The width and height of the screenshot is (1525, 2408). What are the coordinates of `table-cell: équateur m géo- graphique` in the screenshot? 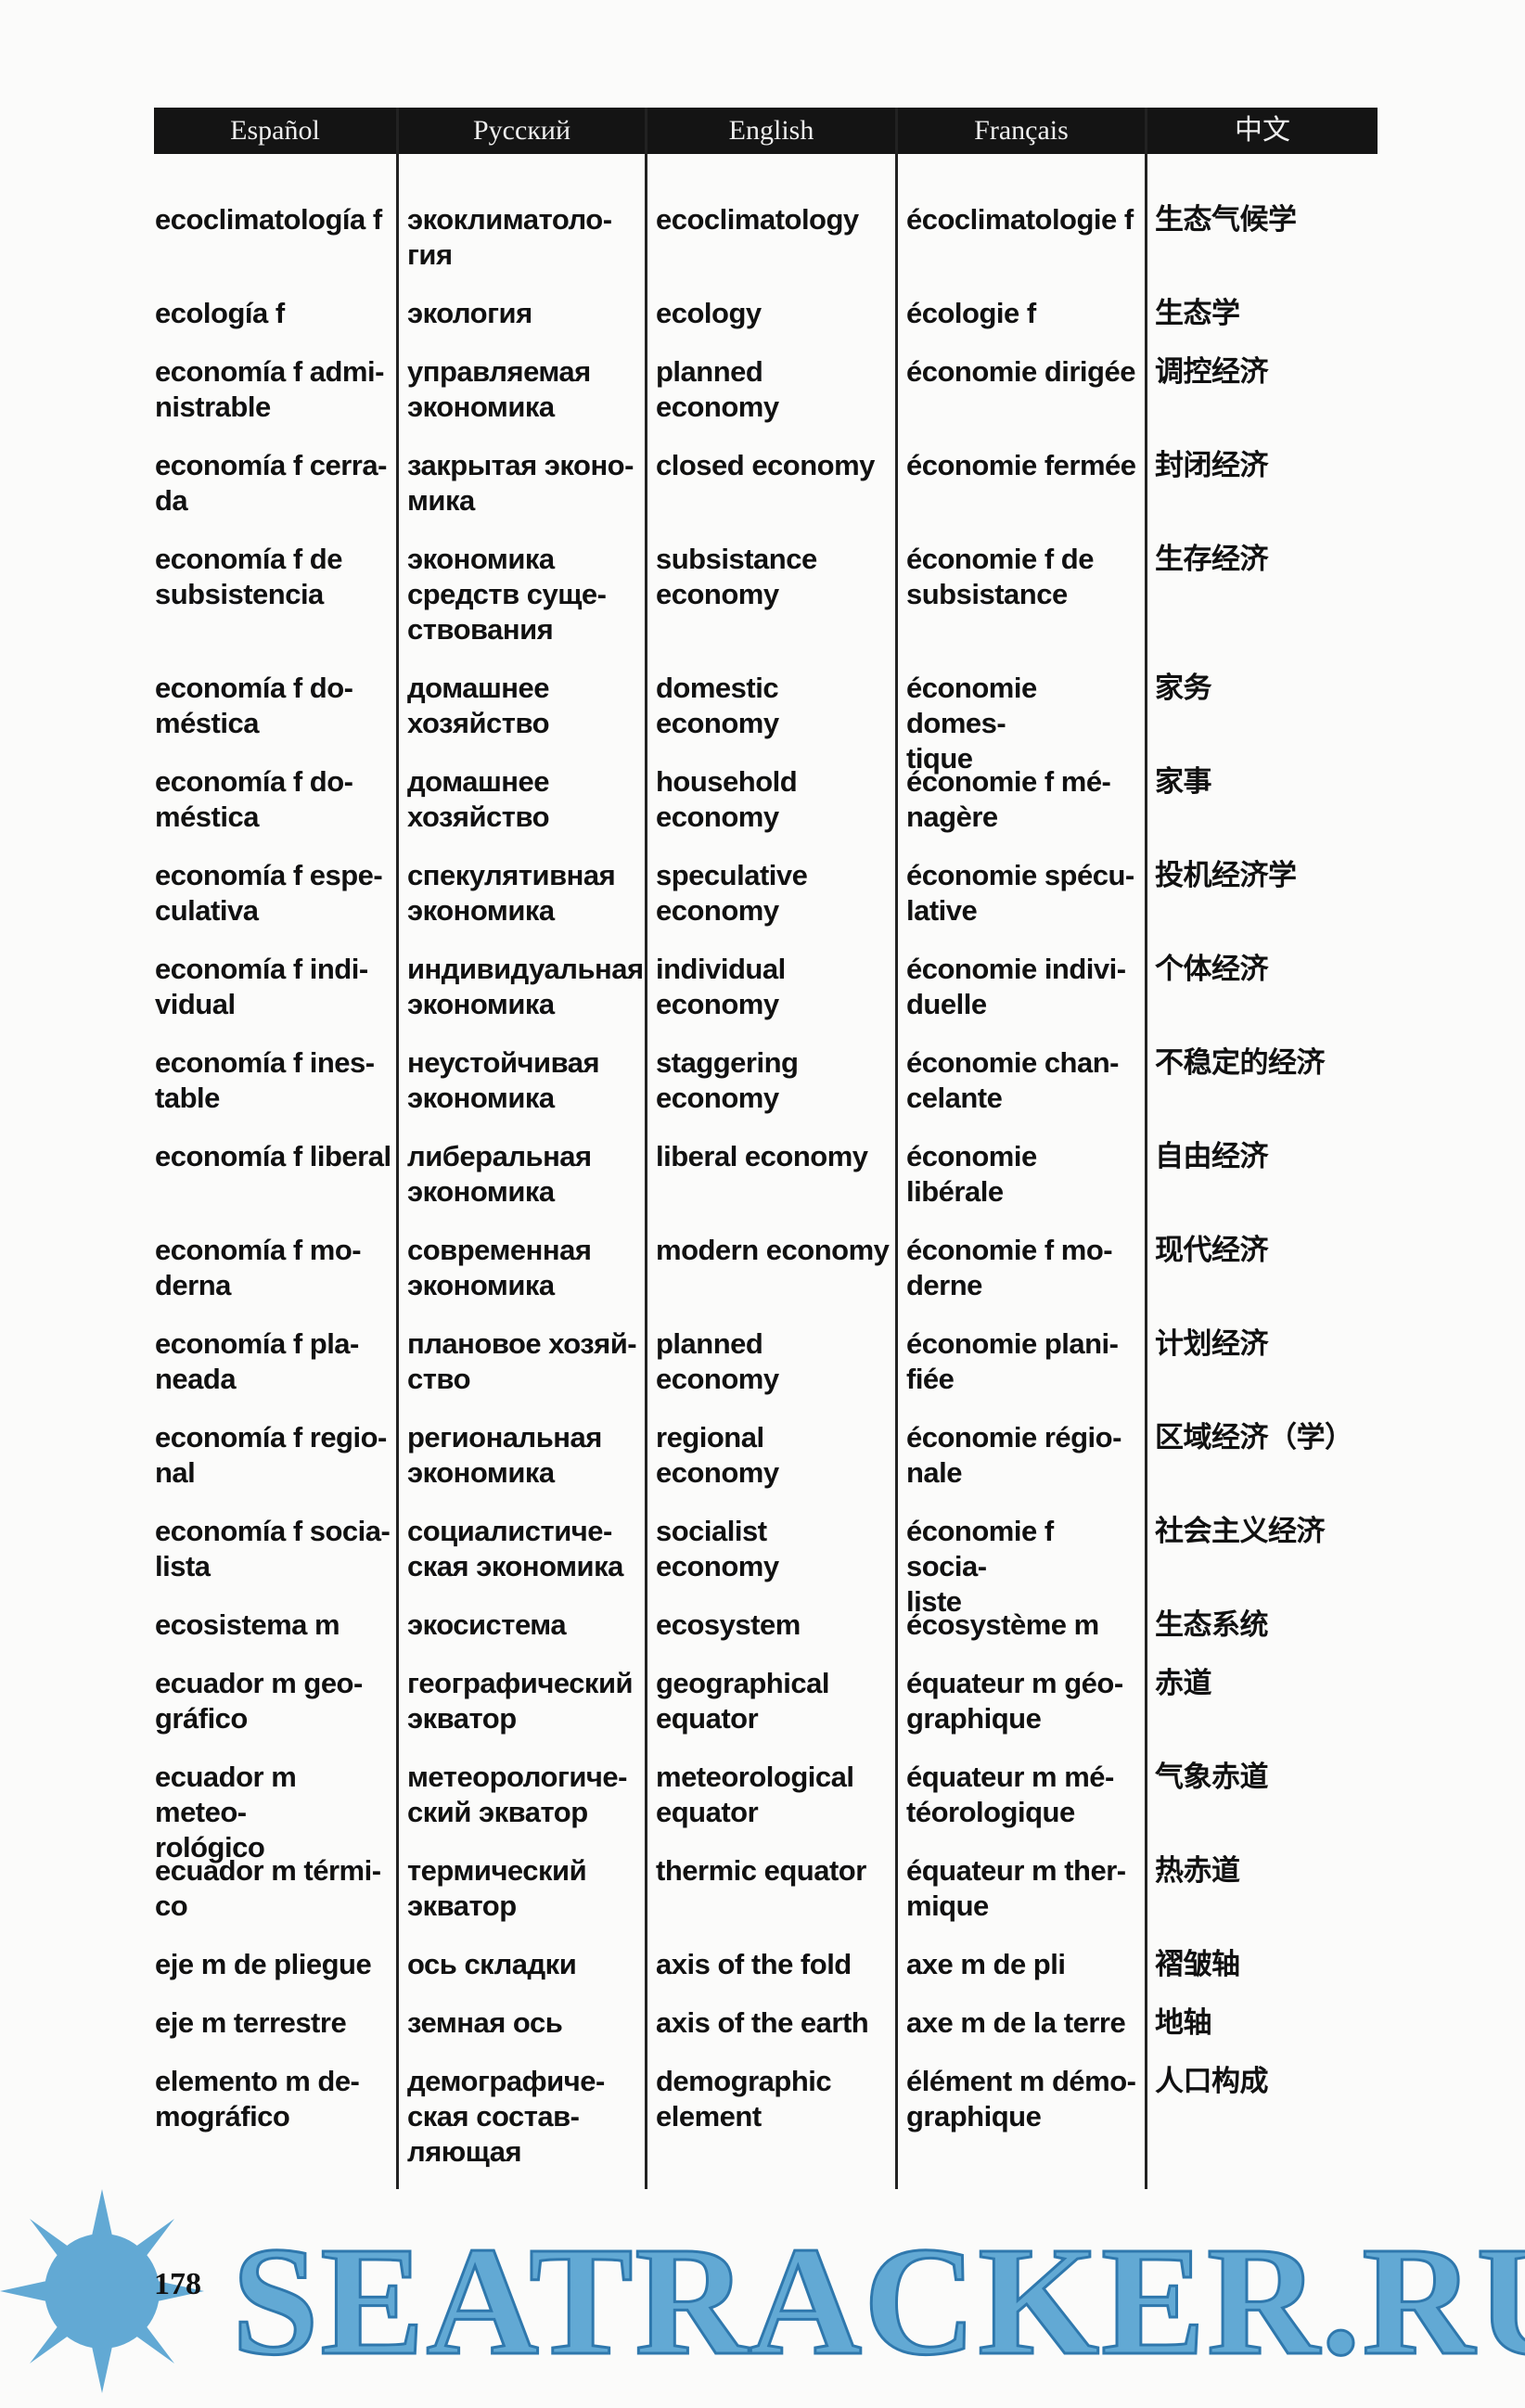 It's located at (1014, 1701).